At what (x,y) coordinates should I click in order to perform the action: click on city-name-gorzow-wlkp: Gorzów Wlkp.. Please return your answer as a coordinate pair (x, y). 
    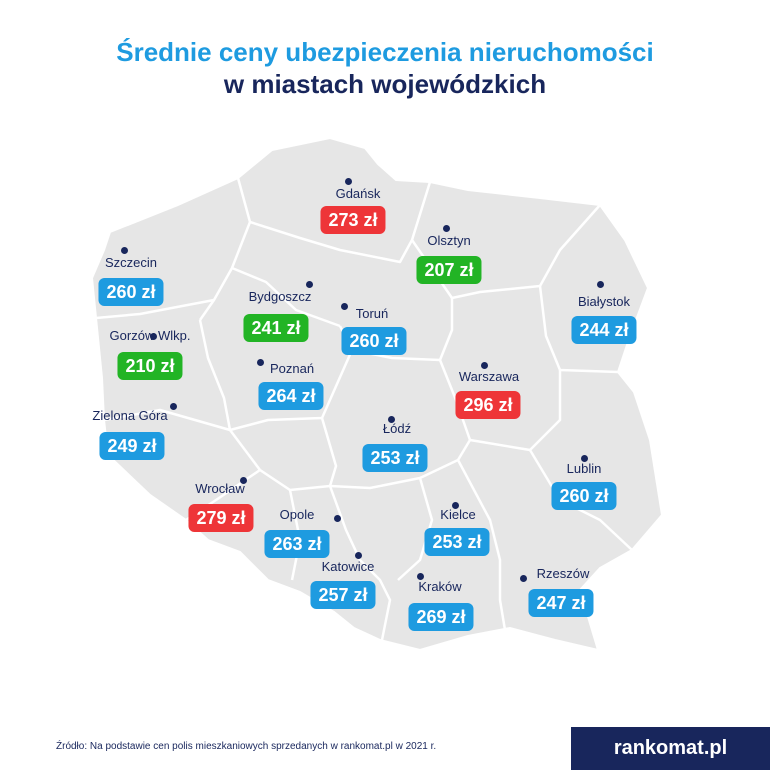
    Looking at the image, I should click on (150, 335).